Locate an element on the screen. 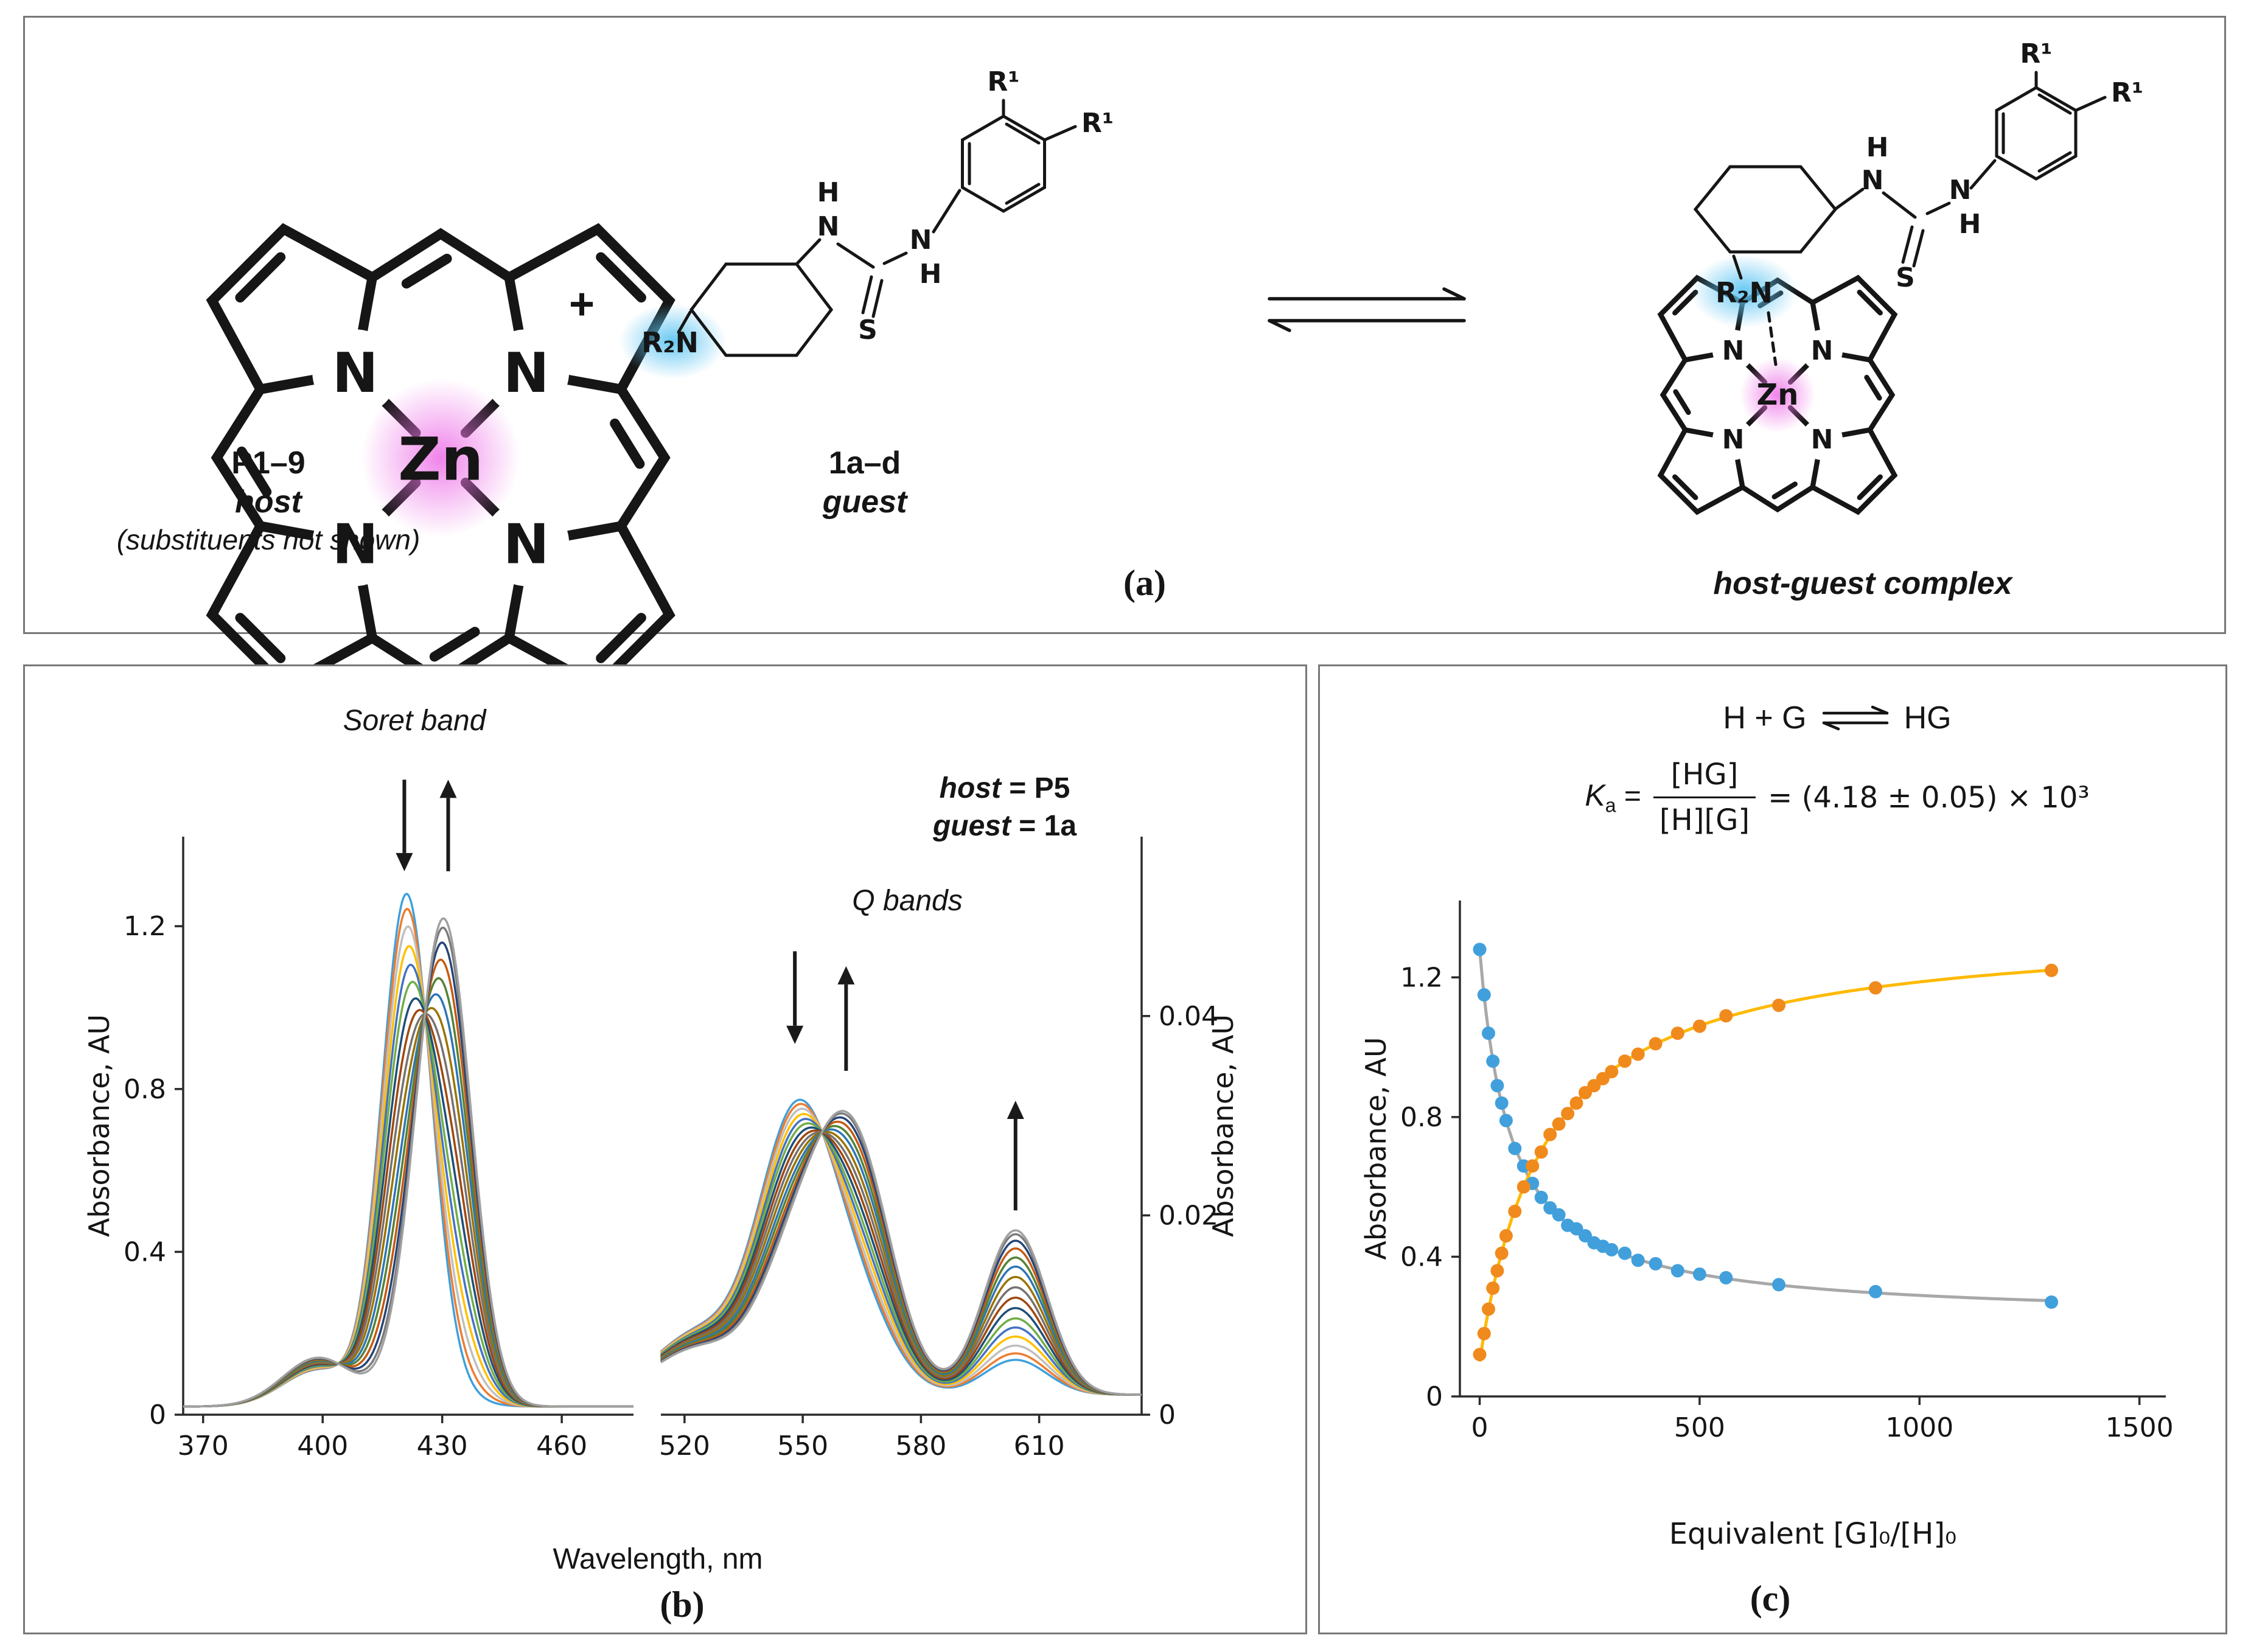  ka-numerator: [HG] is located at coordinates (1704, 775).